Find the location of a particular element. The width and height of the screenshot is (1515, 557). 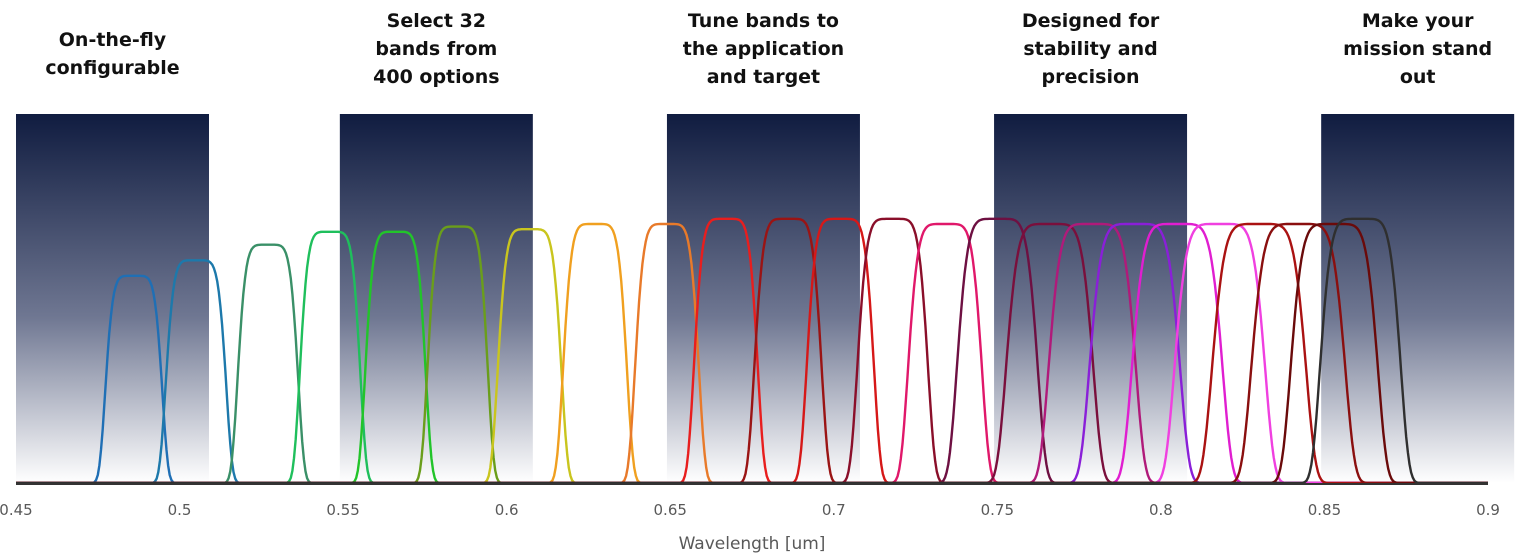

feature-title-1: On-the-fly configurable is located at coordinates (112, 54).